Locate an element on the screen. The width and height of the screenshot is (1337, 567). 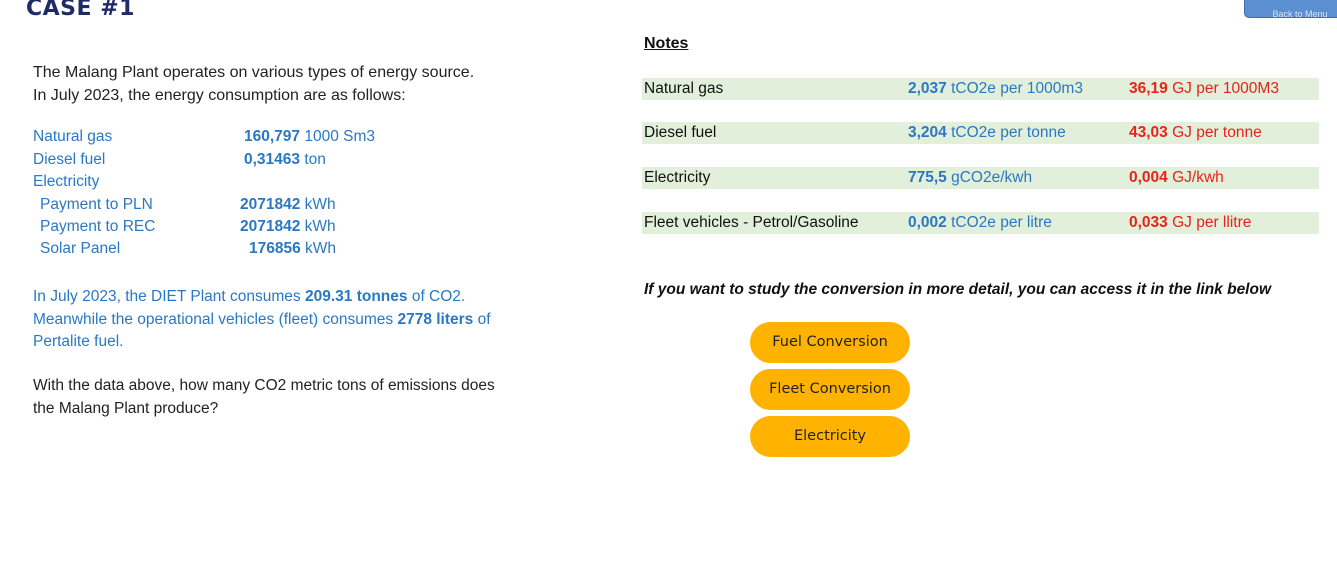
natural-gas-unit: 1000 Sm3 is located at coordinates (340, 136).